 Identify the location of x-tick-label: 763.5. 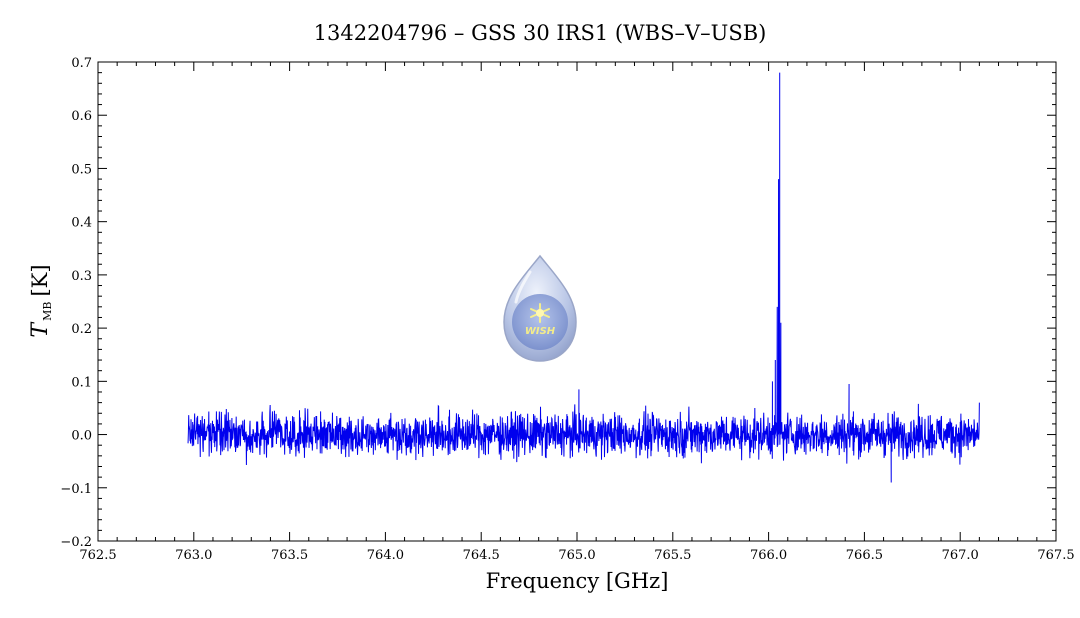
(289, 555).